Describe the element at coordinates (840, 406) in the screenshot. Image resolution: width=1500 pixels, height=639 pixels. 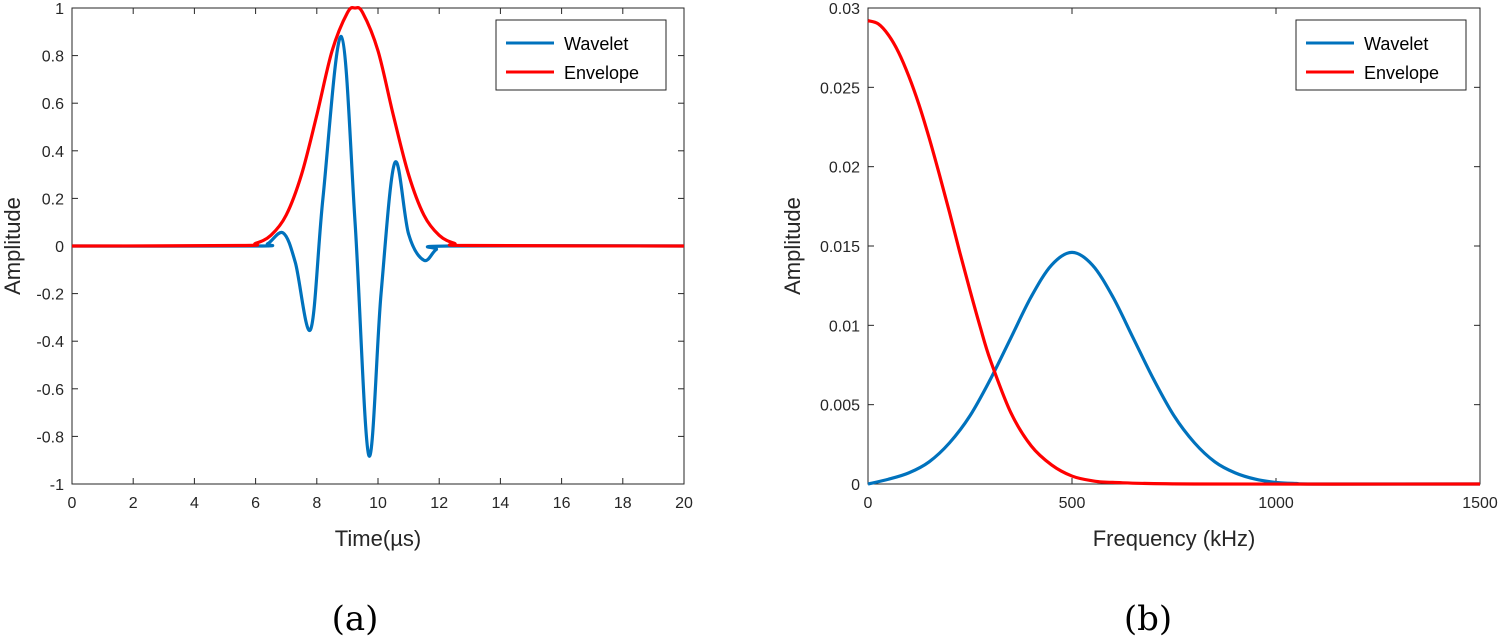
I see `y-tick-label-b-1: 0.005` at that location.